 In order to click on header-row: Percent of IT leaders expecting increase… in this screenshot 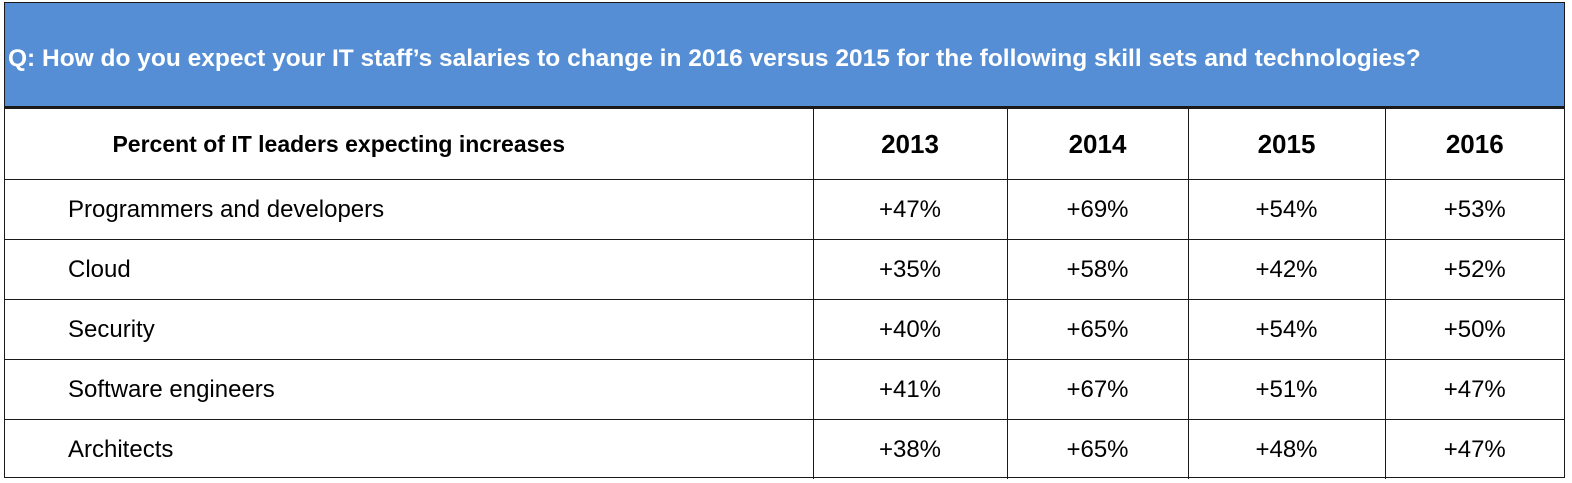, I will do `click(784, 144)`.